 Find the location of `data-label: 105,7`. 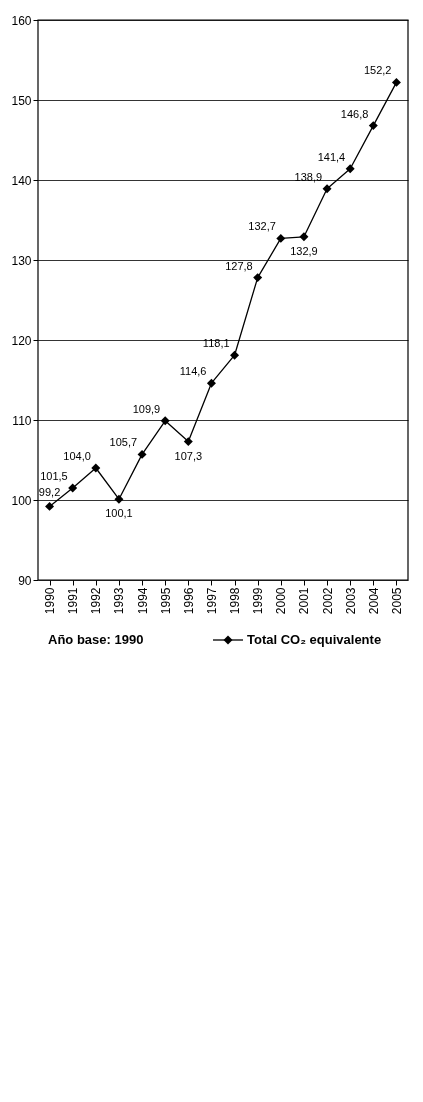

data-label: 105,7 is located at coordinates (123, 442).